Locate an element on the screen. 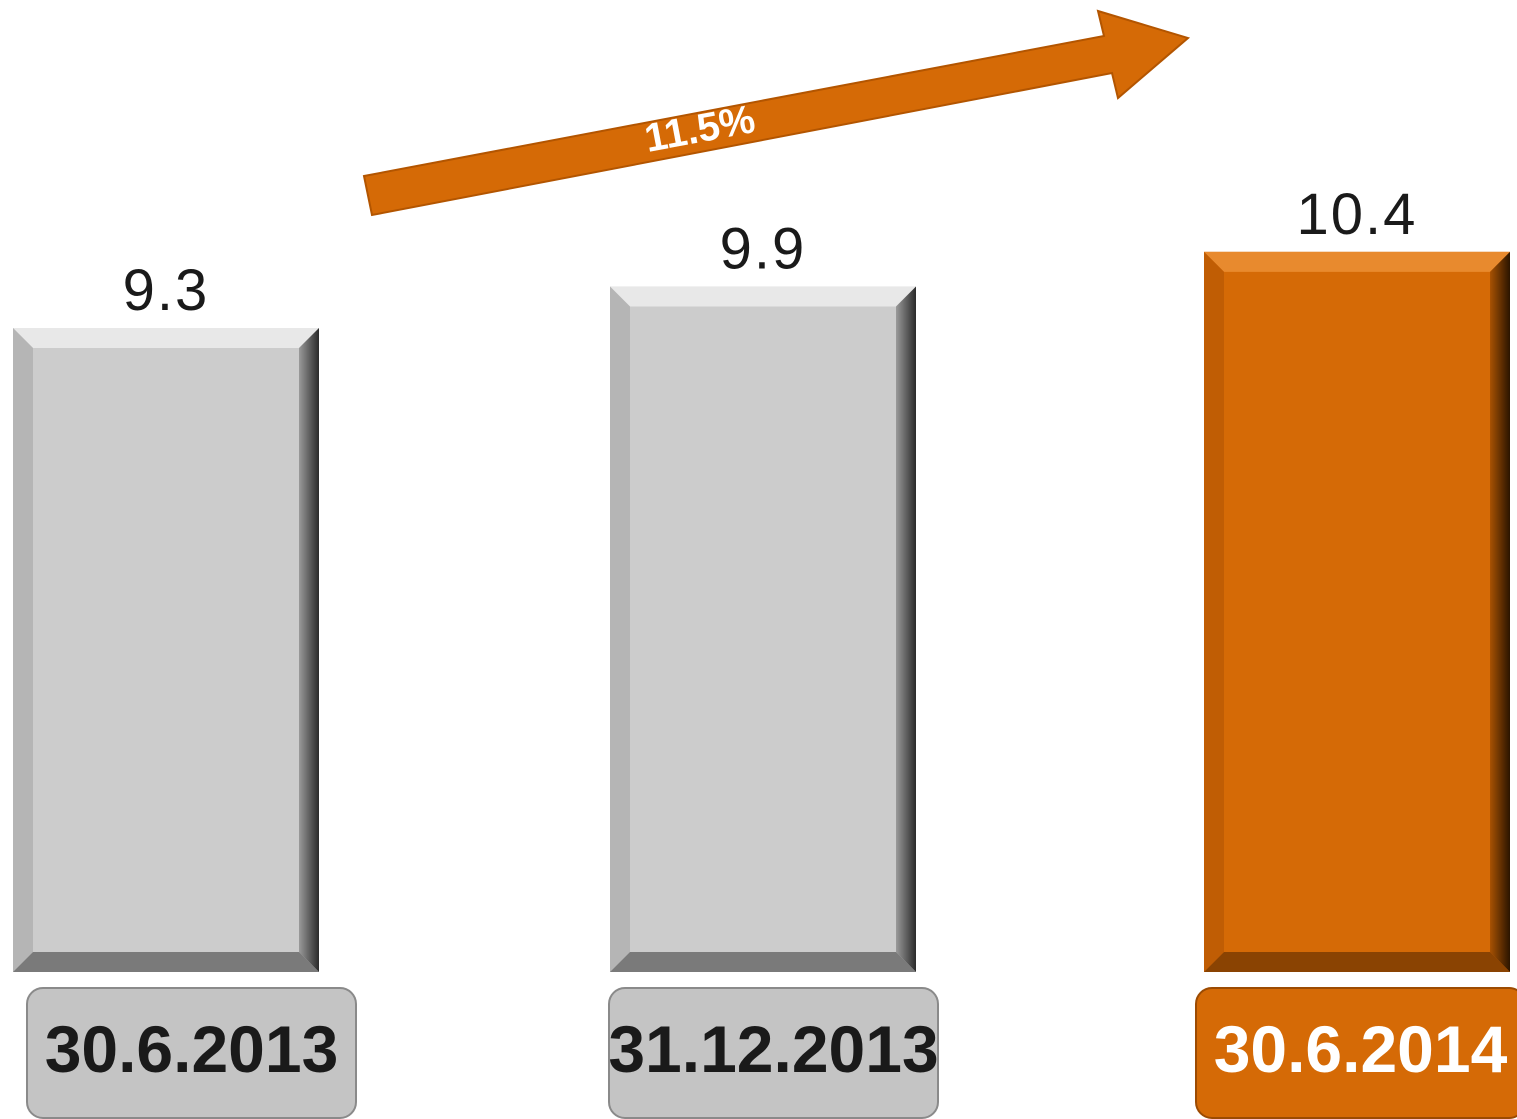  bar-value-label-2: 9.9 is located at coordinates (763, 248).